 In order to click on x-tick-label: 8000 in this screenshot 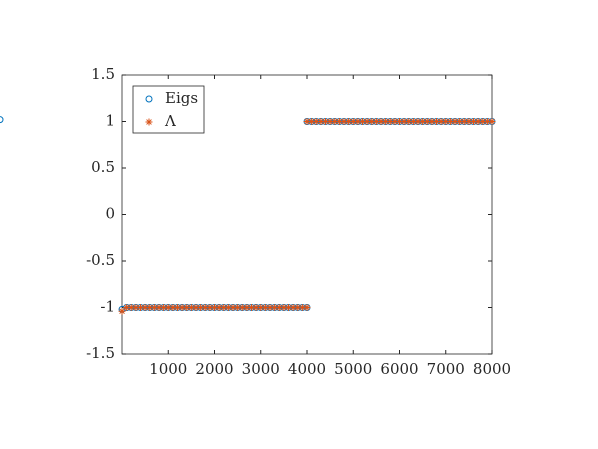, I will do `click(492, 369)`.